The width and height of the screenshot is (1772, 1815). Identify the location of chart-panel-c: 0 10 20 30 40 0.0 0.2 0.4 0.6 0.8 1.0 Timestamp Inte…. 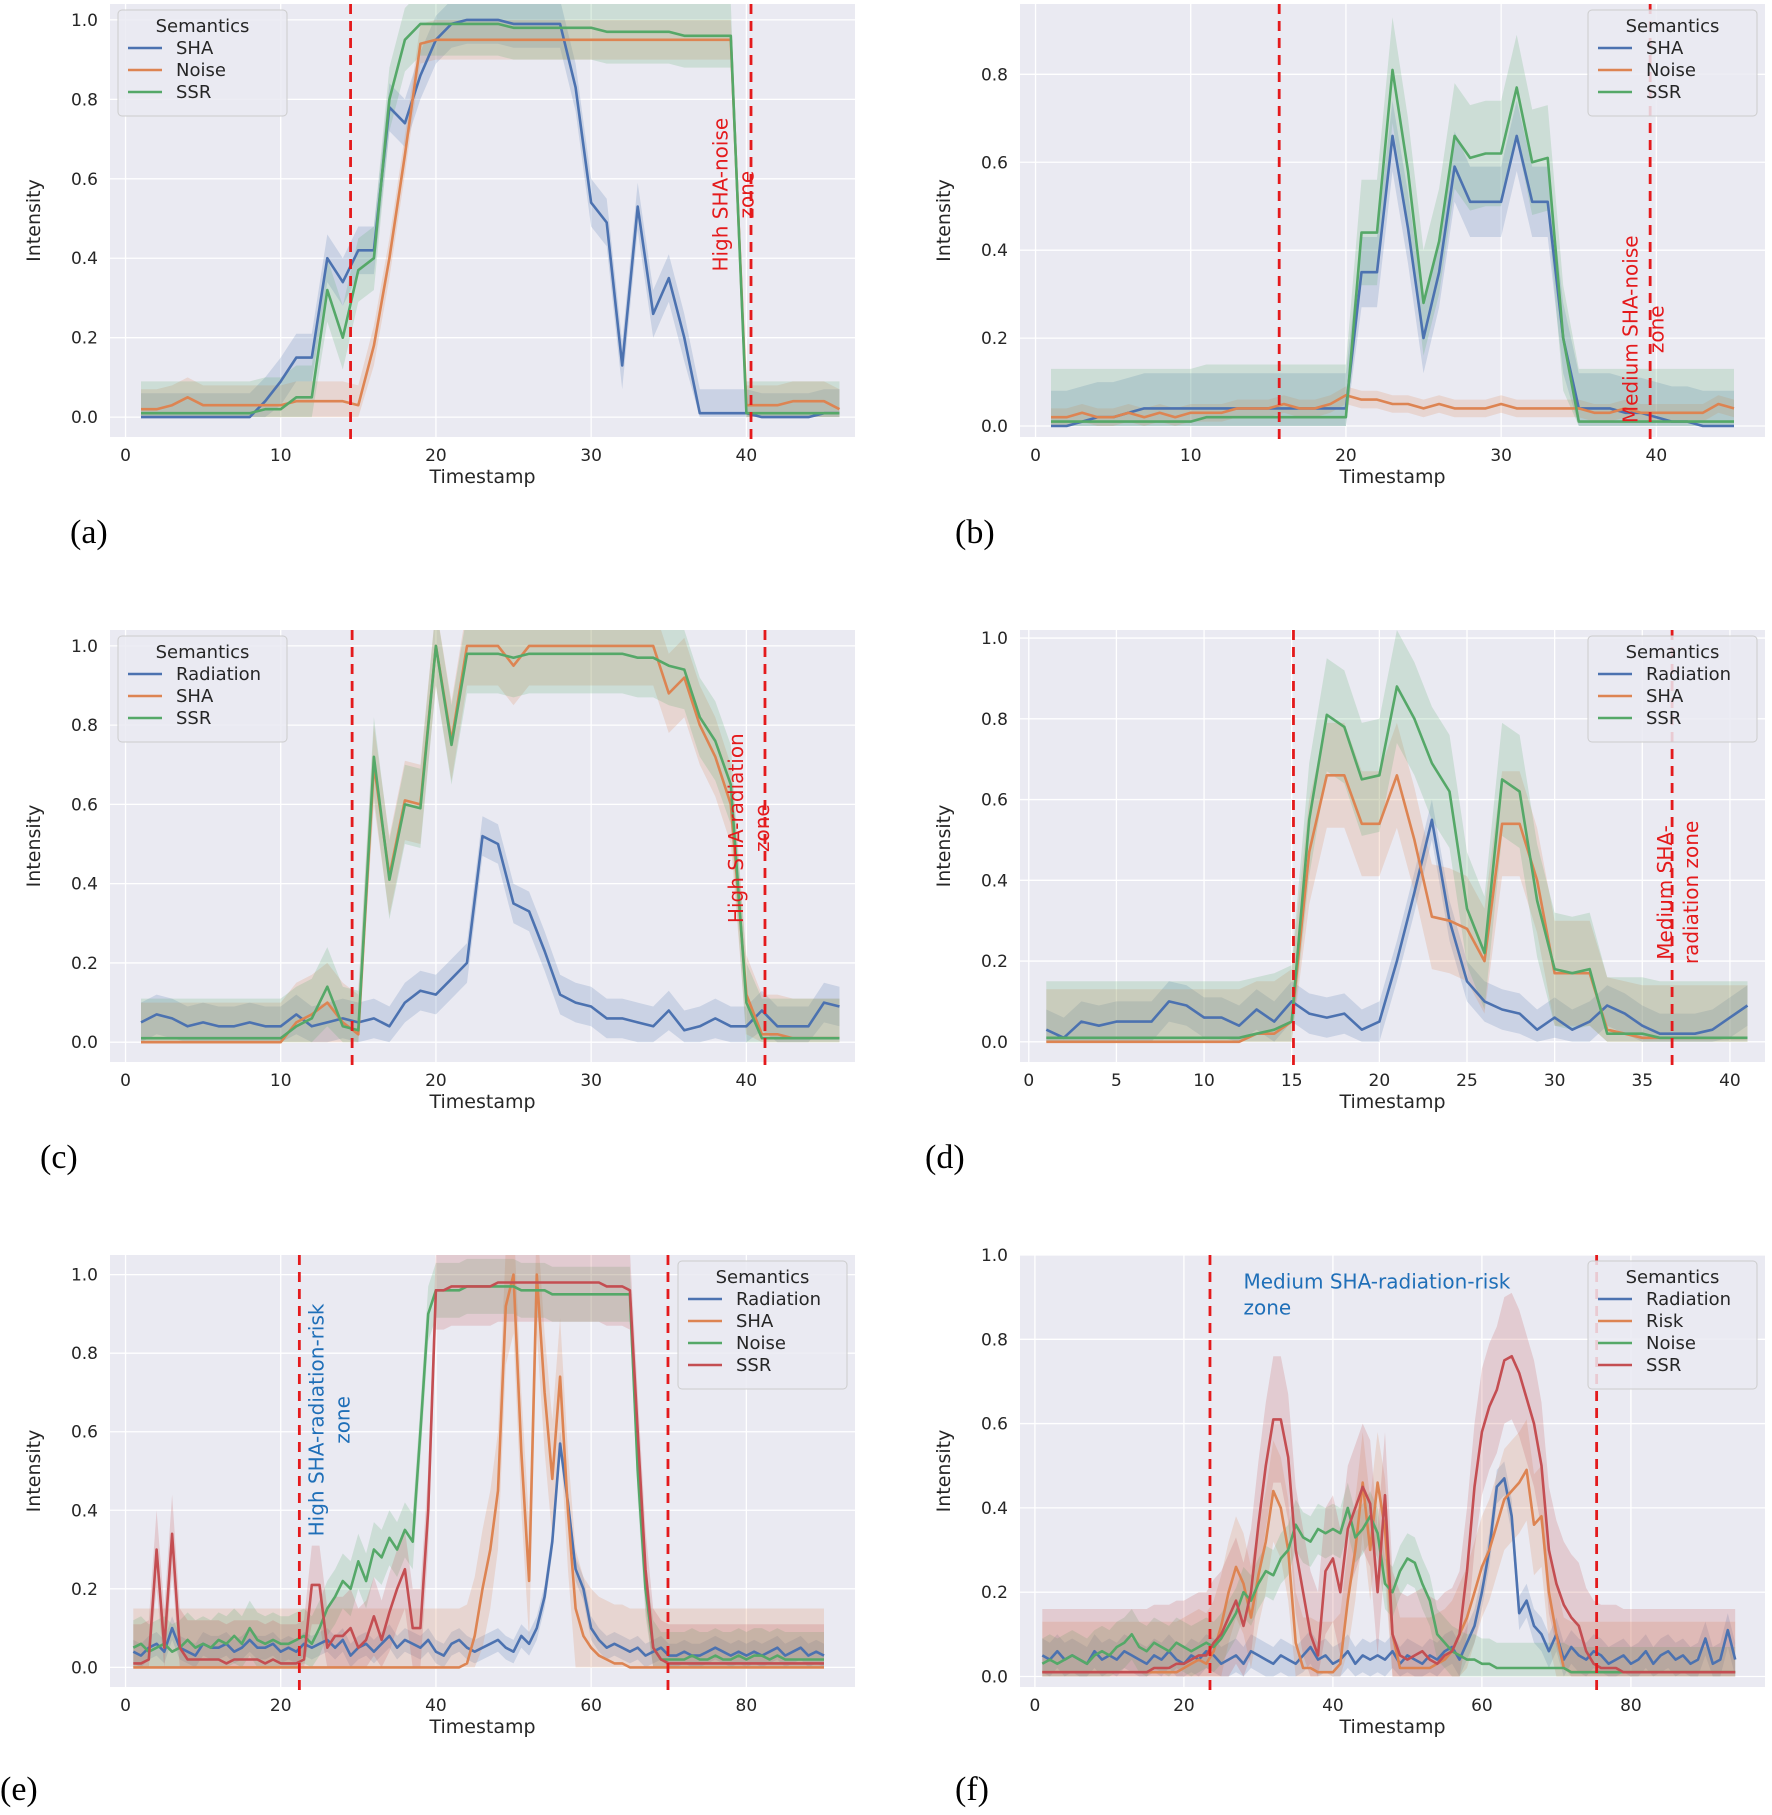
(439, 903).